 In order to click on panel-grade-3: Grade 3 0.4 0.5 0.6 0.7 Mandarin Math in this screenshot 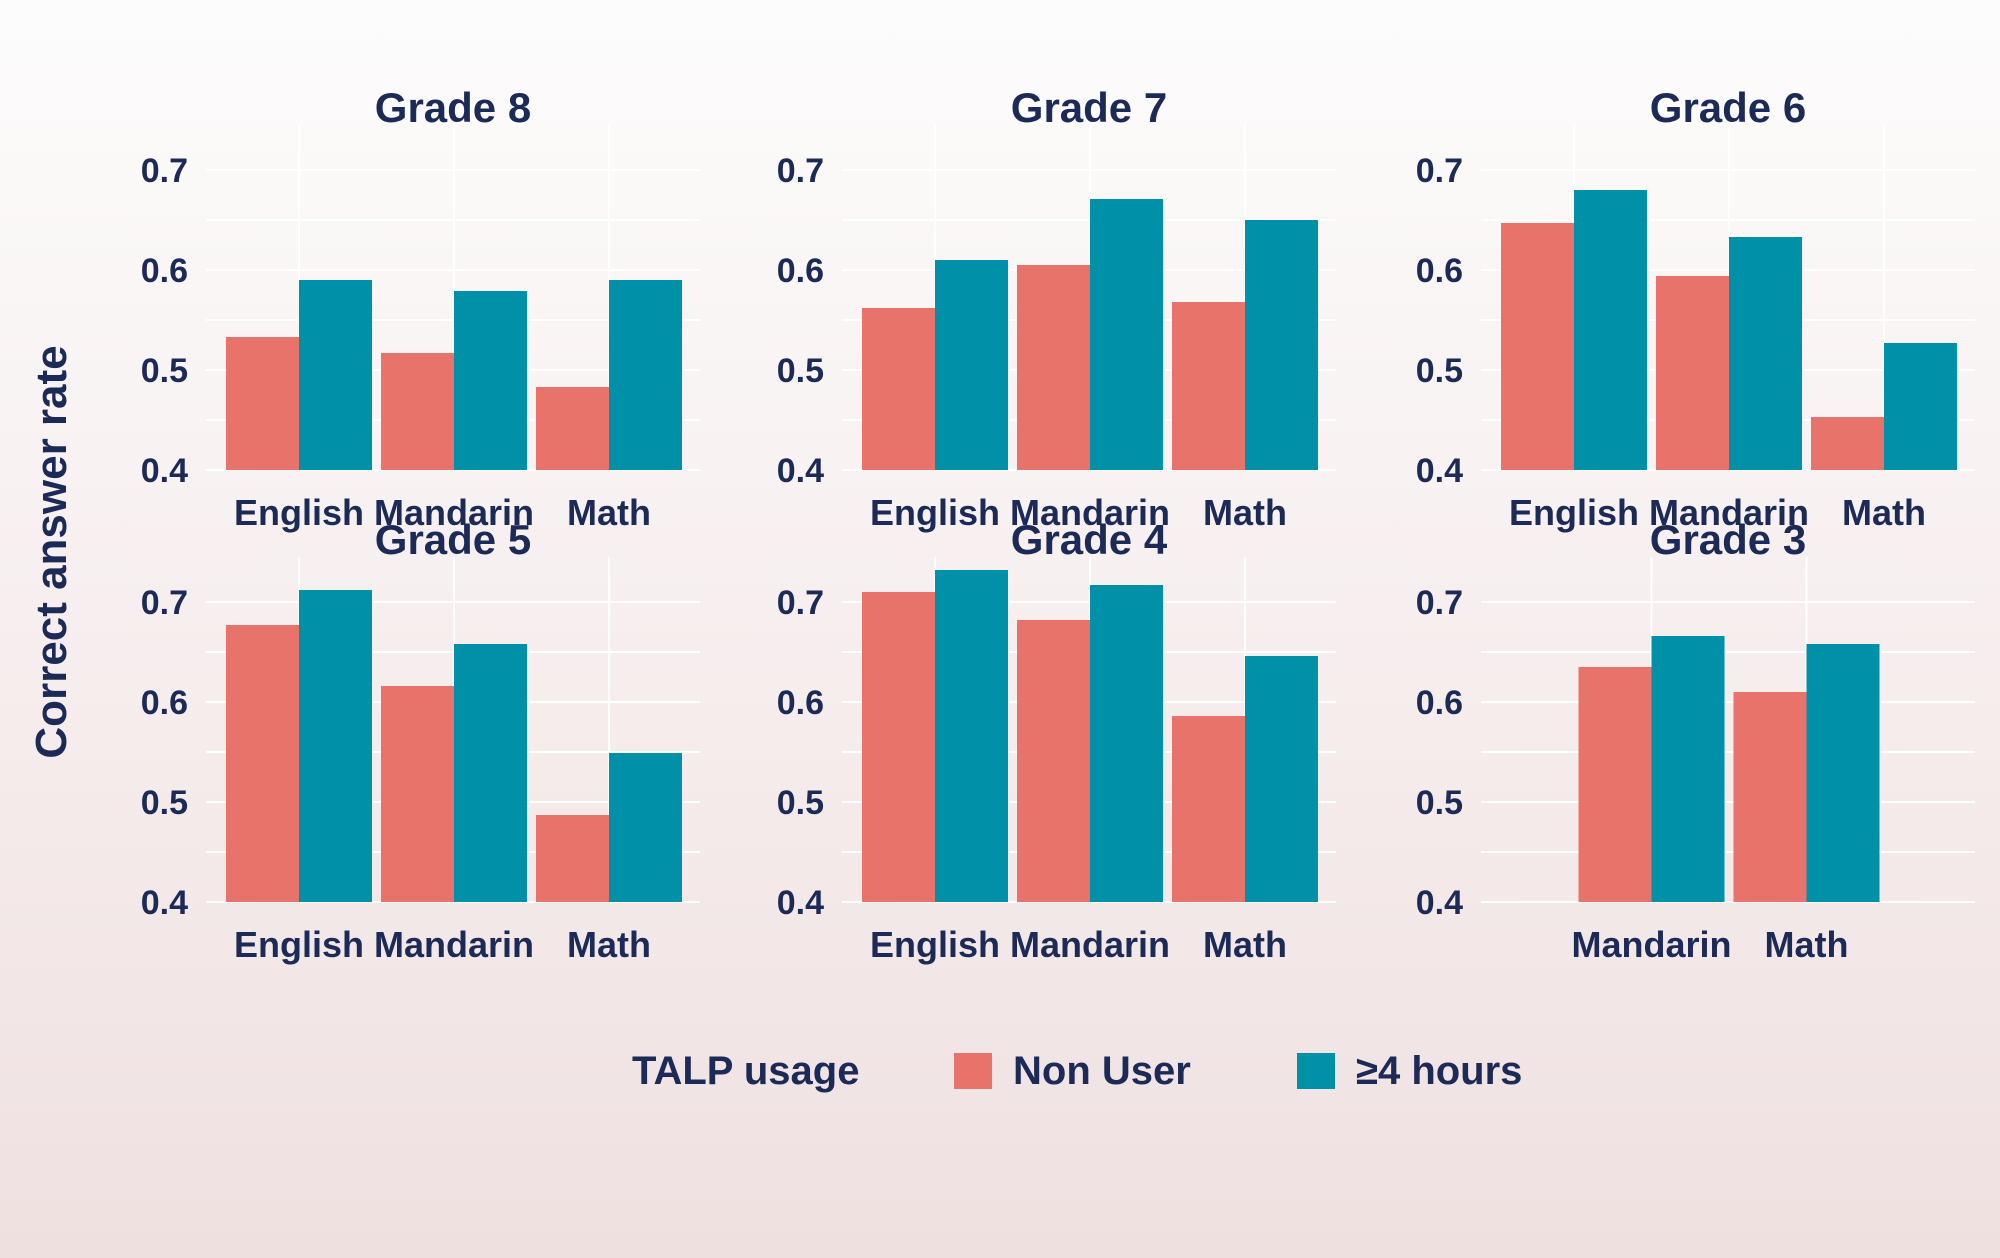, I will do `click(1695, 740)`.